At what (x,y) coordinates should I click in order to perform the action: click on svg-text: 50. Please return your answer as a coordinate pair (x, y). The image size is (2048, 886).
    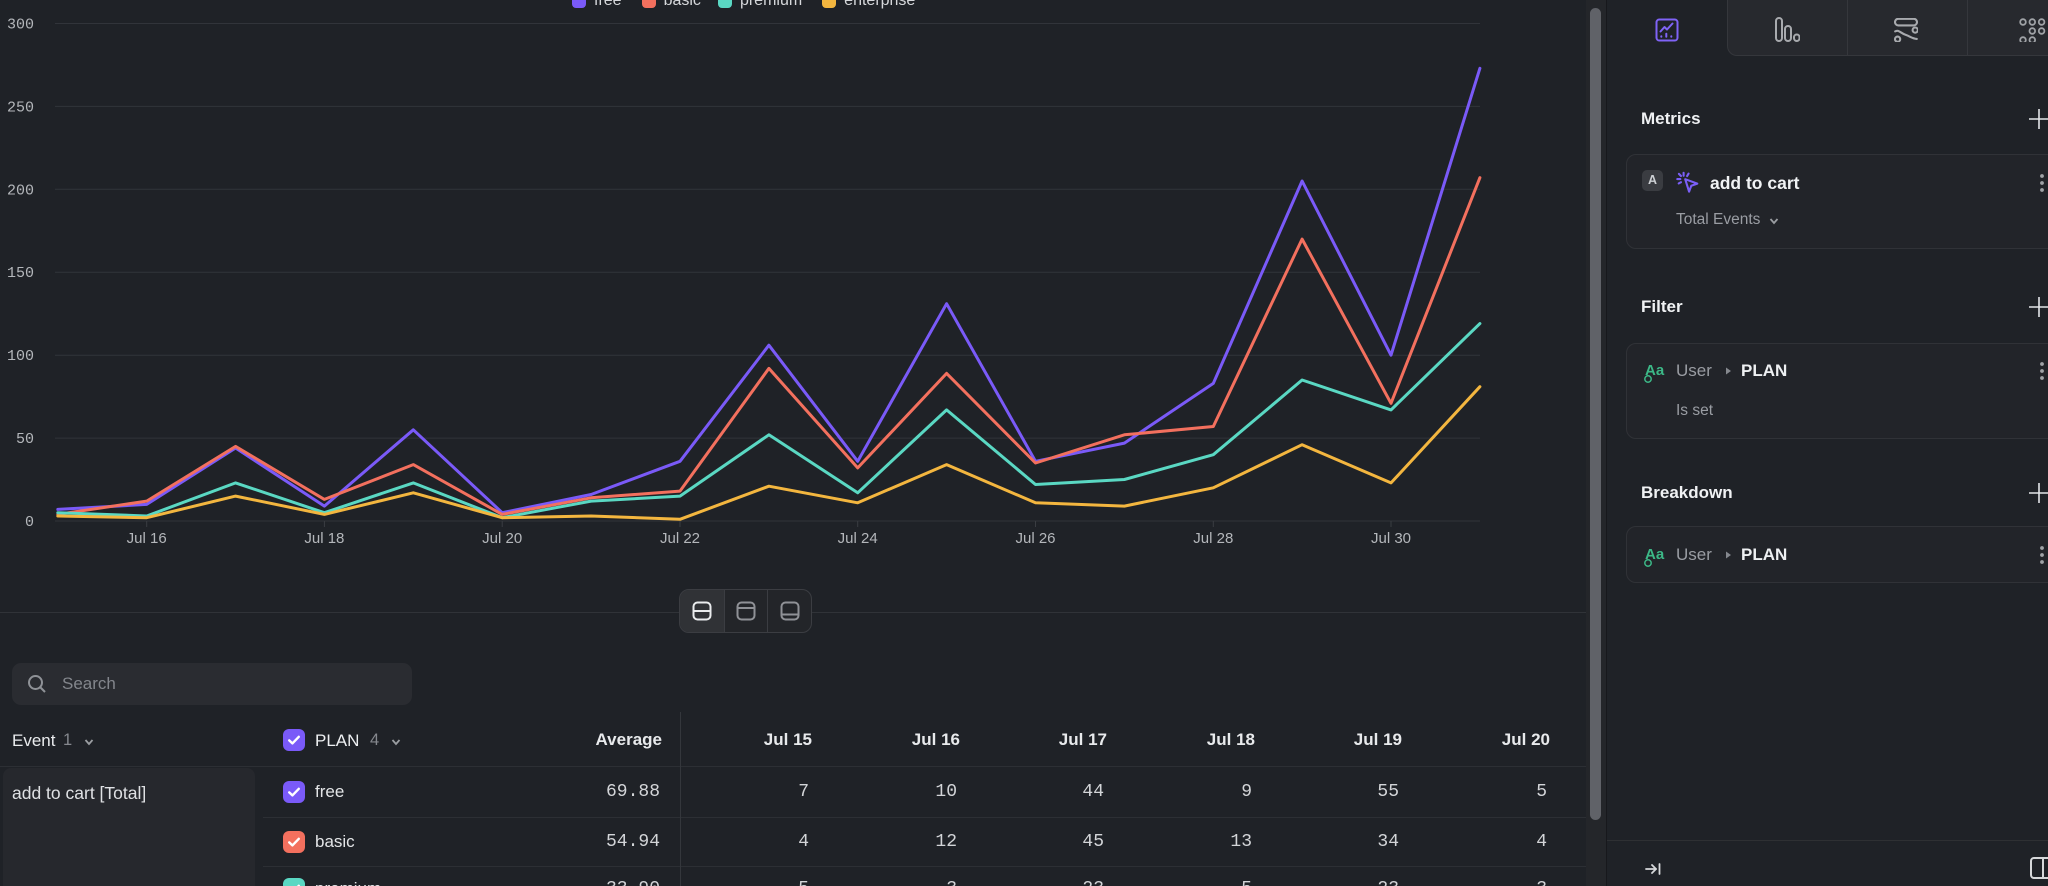
    Looking at the image, I should click on (25, 439).